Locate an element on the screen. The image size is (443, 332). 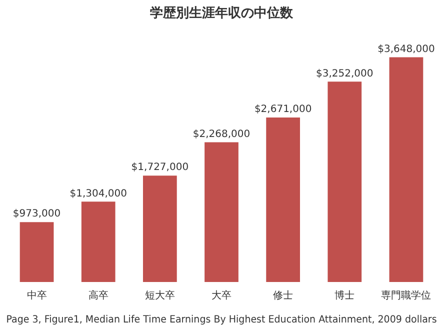
chart-title: 学歴別生涯年収の中位数 is located at coordinates (222, 14).